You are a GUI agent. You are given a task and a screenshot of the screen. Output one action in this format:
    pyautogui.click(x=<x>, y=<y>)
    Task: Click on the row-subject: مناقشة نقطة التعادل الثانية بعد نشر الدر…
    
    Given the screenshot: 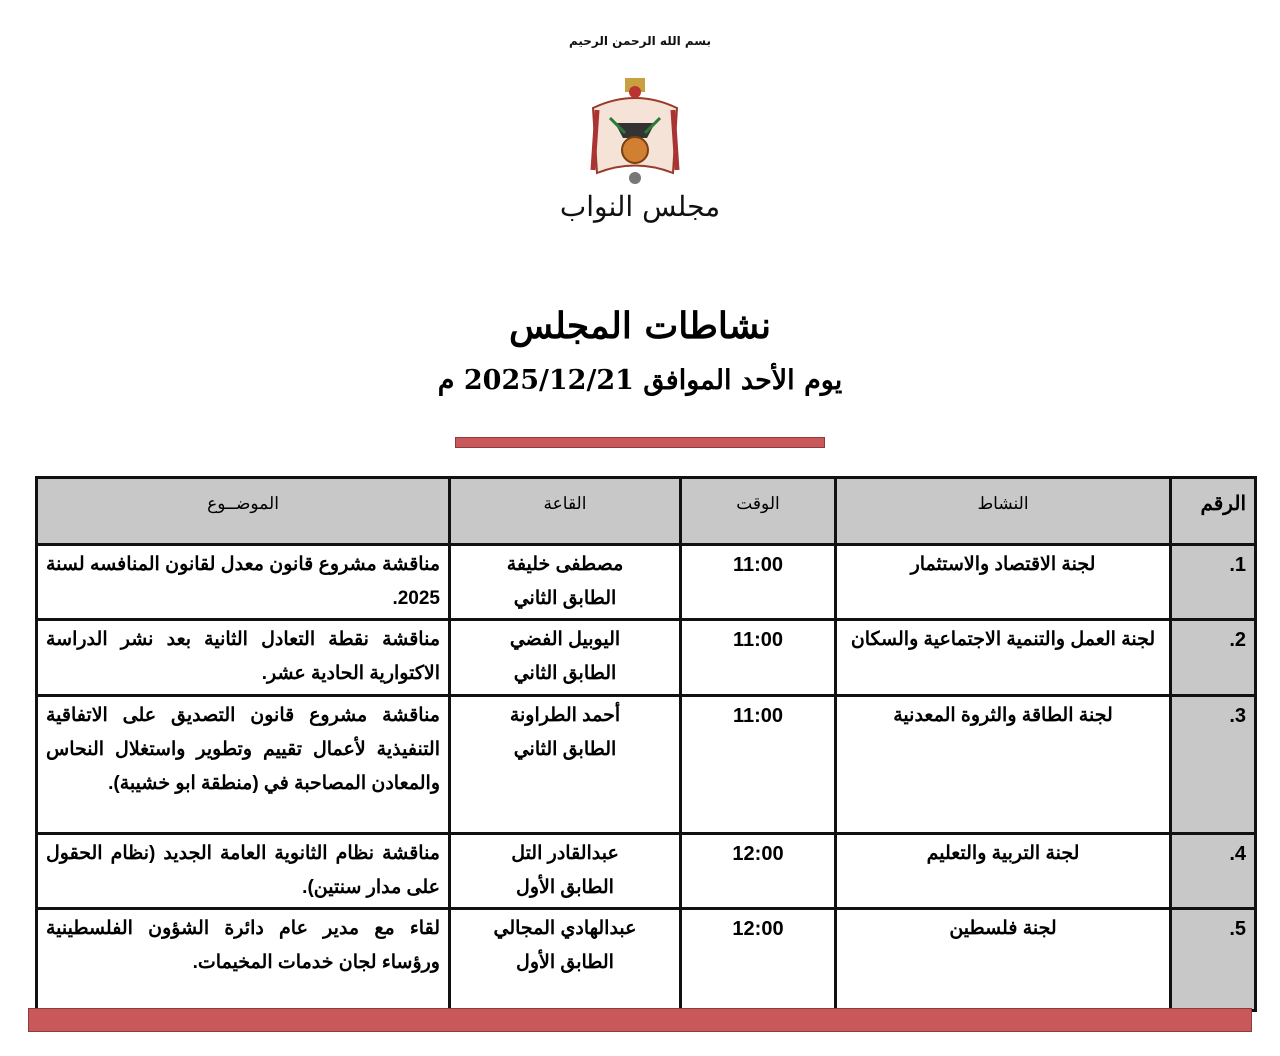 What is the action you would take?
    pyautogui.click(x=243, y=657)
    